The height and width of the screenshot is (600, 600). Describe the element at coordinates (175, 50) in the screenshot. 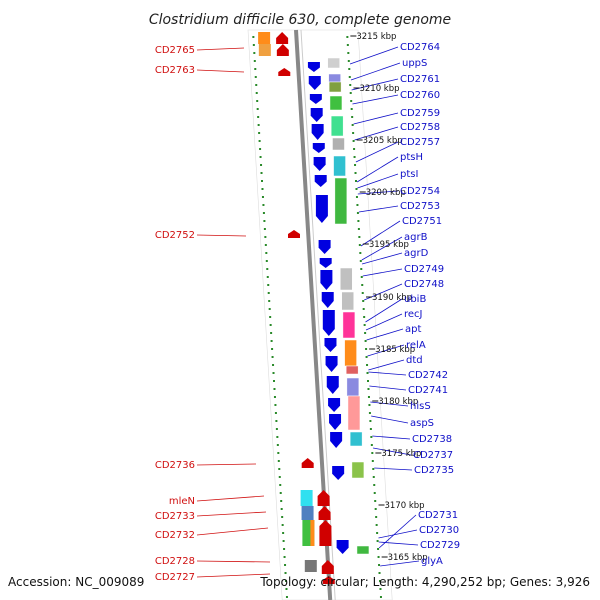

I see `gene-label-cd2765: CD2765` at that location.